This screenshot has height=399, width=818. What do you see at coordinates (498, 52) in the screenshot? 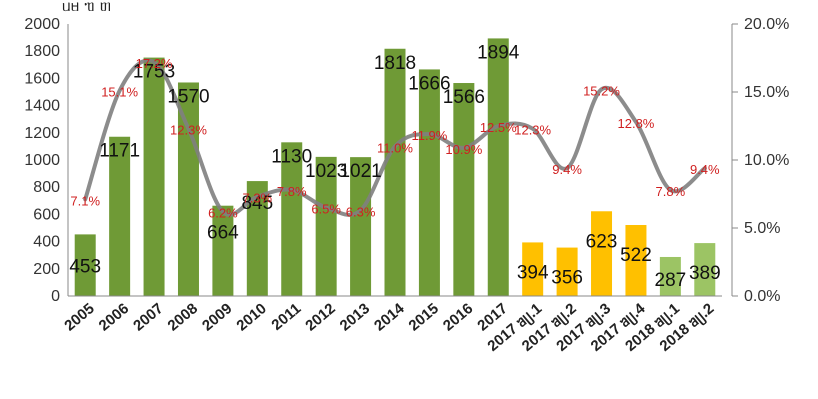
I see `bar-value-label: 1894` at bounding box center [498, 52].